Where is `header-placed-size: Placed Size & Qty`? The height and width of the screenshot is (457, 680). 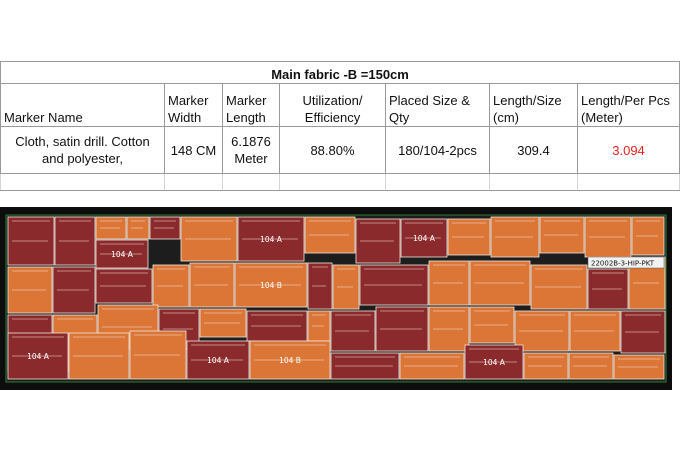 header-placed-size: Placed Size & Qty is located at coordinates (437, 105).